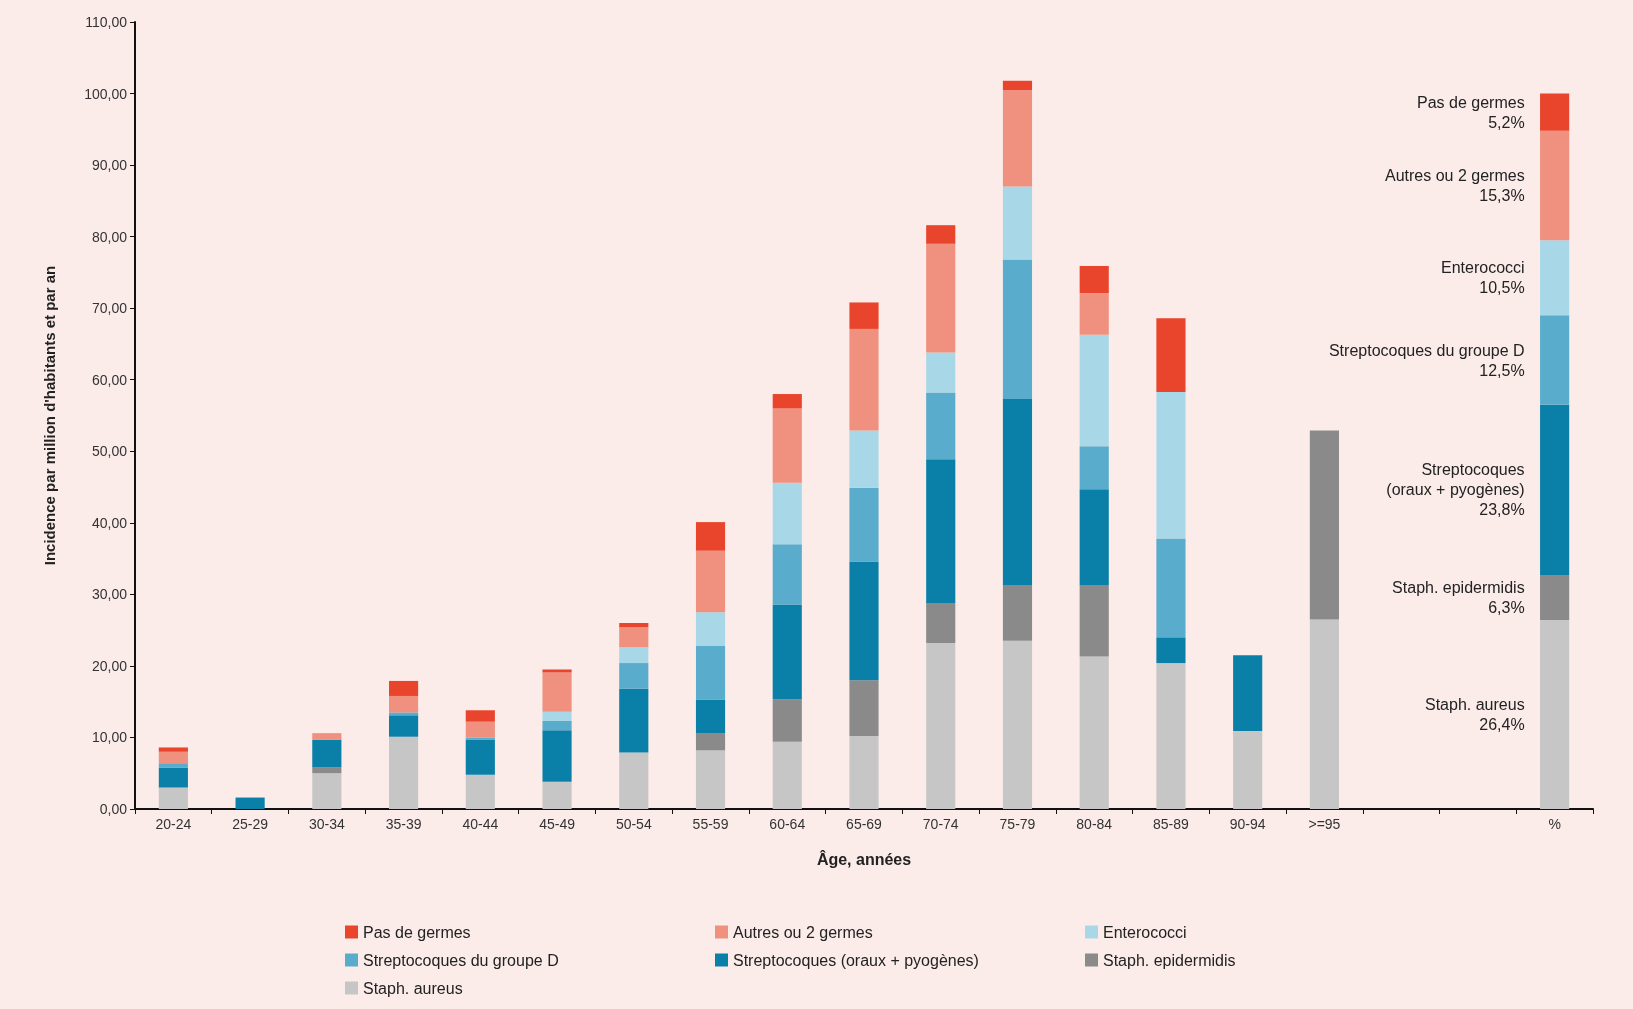 This screenshot has height=1009, width=1633. I want to click on x-tick-label: 50-54, so click(633, 824).